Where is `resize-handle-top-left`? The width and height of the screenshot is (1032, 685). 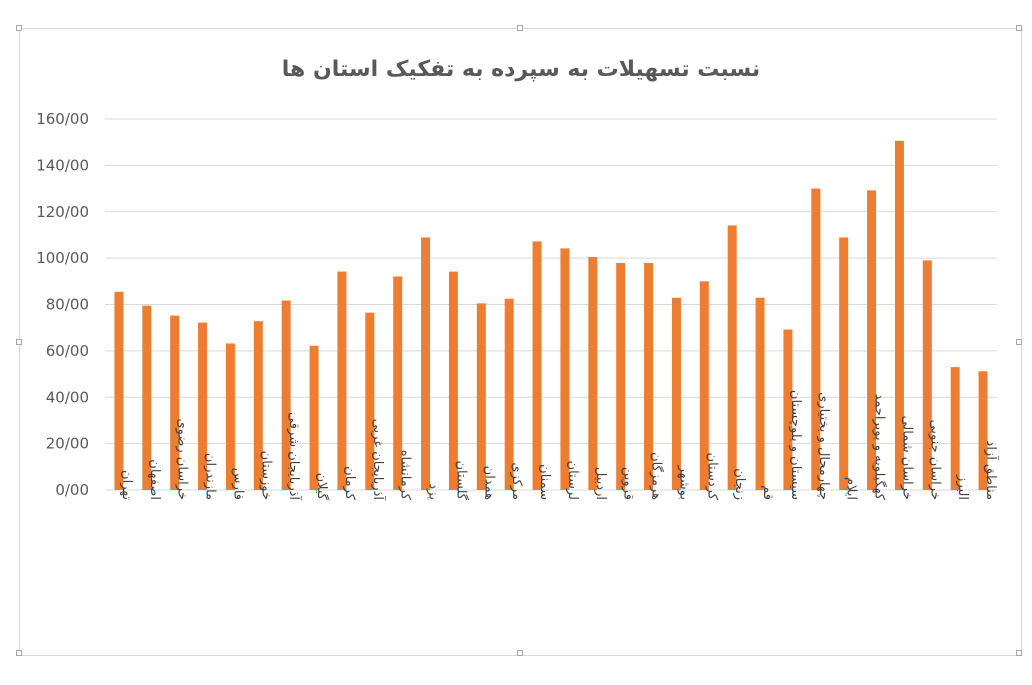
resize-handle-top-left is located at coordinates (19, 28).